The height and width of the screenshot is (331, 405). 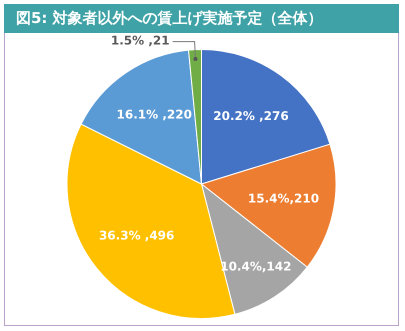 I want to click on chart-title: 図5: 対象者以外への賃上げ実施予定（全体）, so click(x=201, y=18).